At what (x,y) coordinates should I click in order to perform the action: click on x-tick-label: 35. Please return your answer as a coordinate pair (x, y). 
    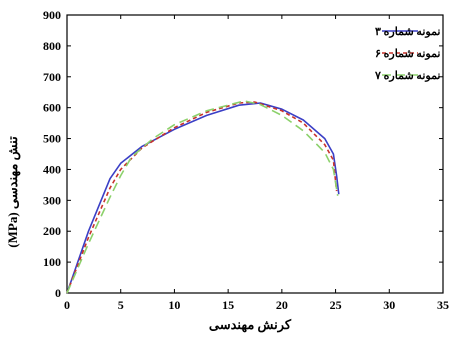
    Looking at the image, I should click on (443, 305).